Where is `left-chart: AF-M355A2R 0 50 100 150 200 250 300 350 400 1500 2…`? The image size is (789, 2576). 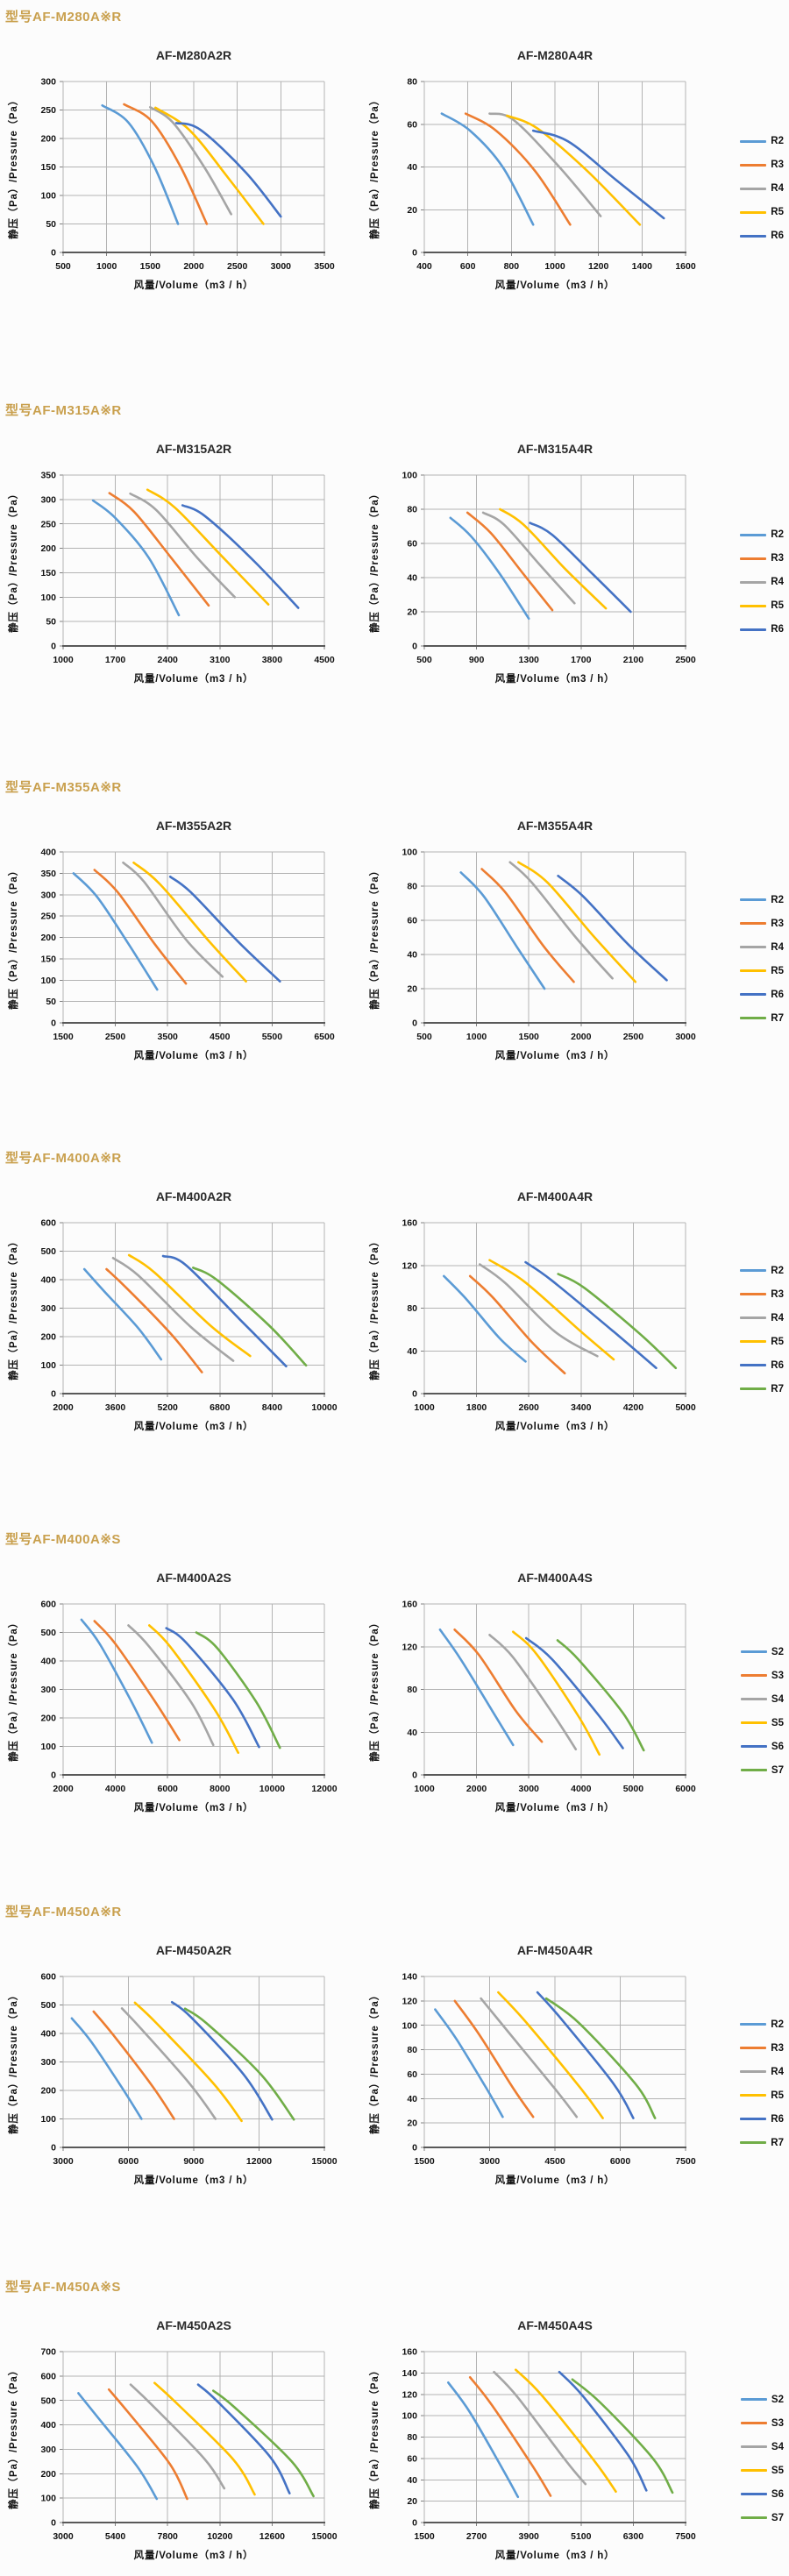
left-chart: AF-M355A2R 0 50 100 150 200 250 300 350 400 1500 2… is located at coordinates (171, 948).